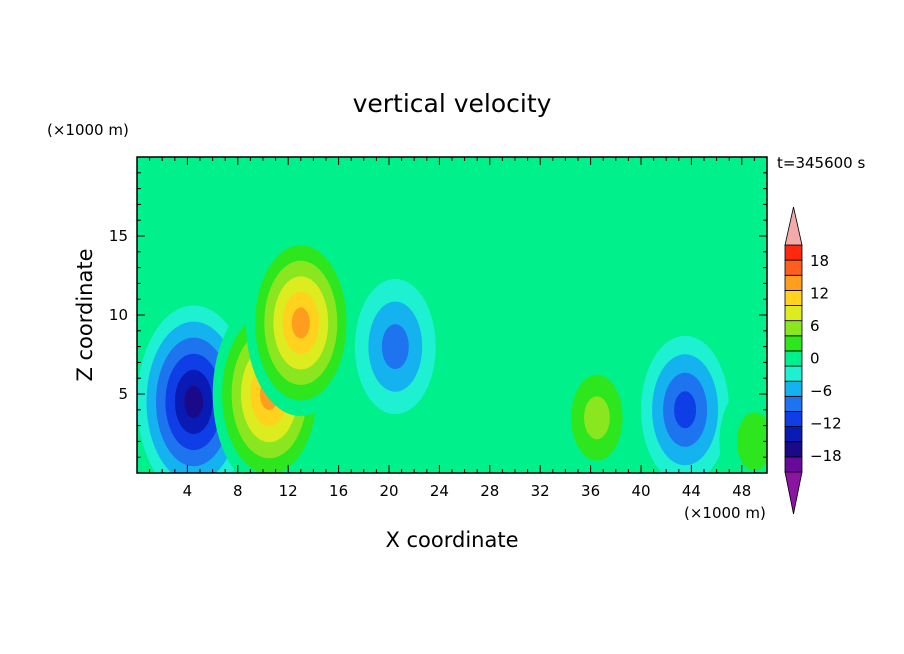 This screenshot has height=654, width=904. I want to click on colorbar-tick-label: −6, so click(821, 391).